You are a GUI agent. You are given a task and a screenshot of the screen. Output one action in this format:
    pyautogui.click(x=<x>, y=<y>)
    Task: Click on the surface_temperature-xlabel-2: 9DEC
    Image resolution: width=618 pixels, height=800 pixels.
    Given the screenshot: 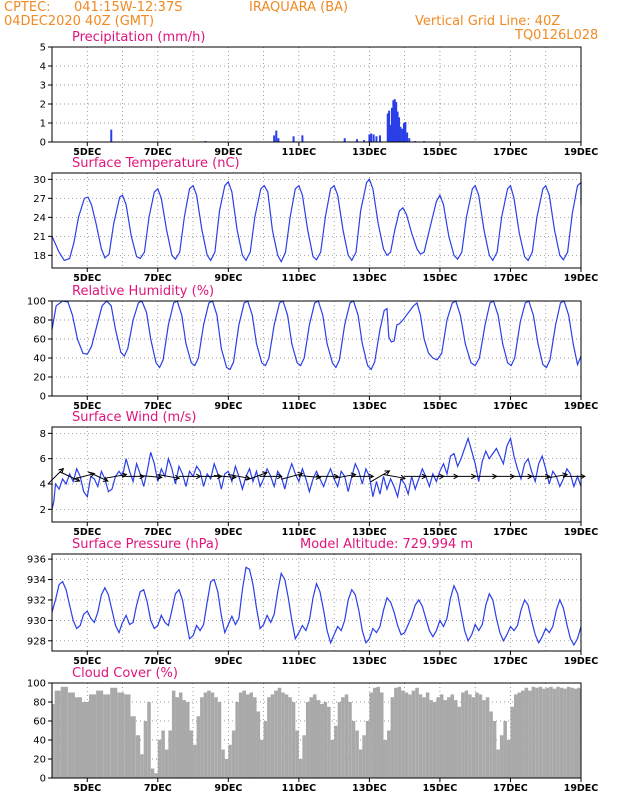 What is the action you would take?
    pyautogui.click(x=228, y=278)
    